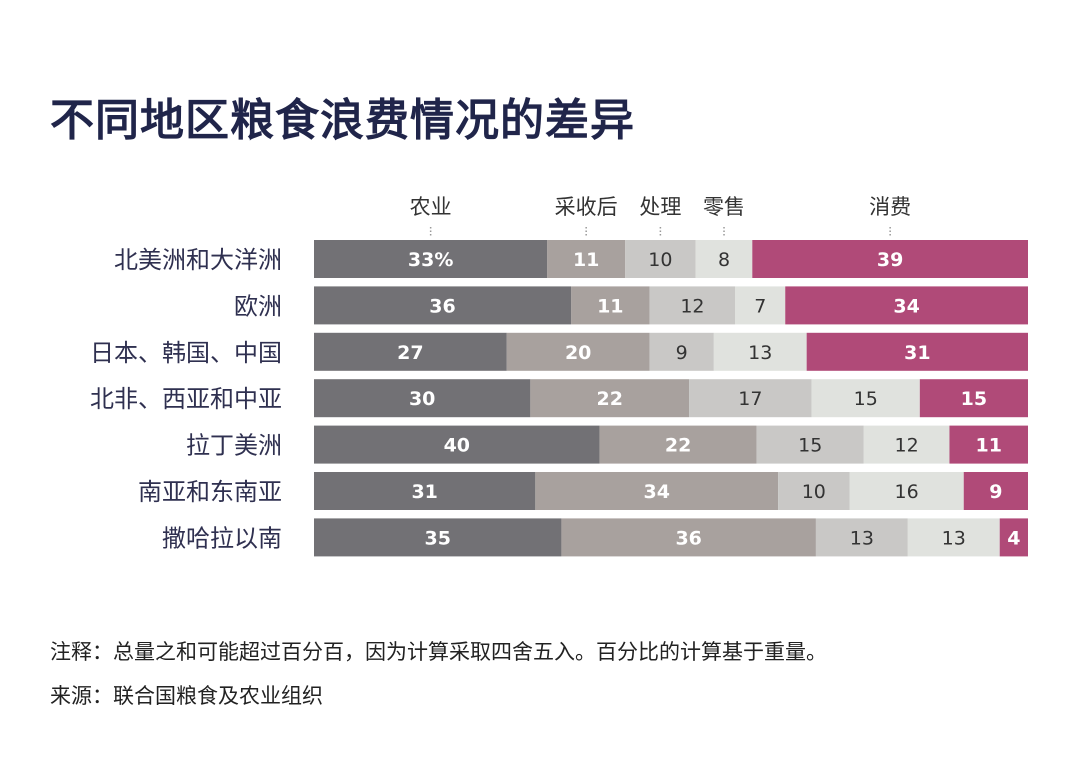 Image resolution: width=1080 pixels, height=779 pixels. Describe the element at coordinates (258, 306) in the screenshot. I see `region-label: 欧洲` at that location.